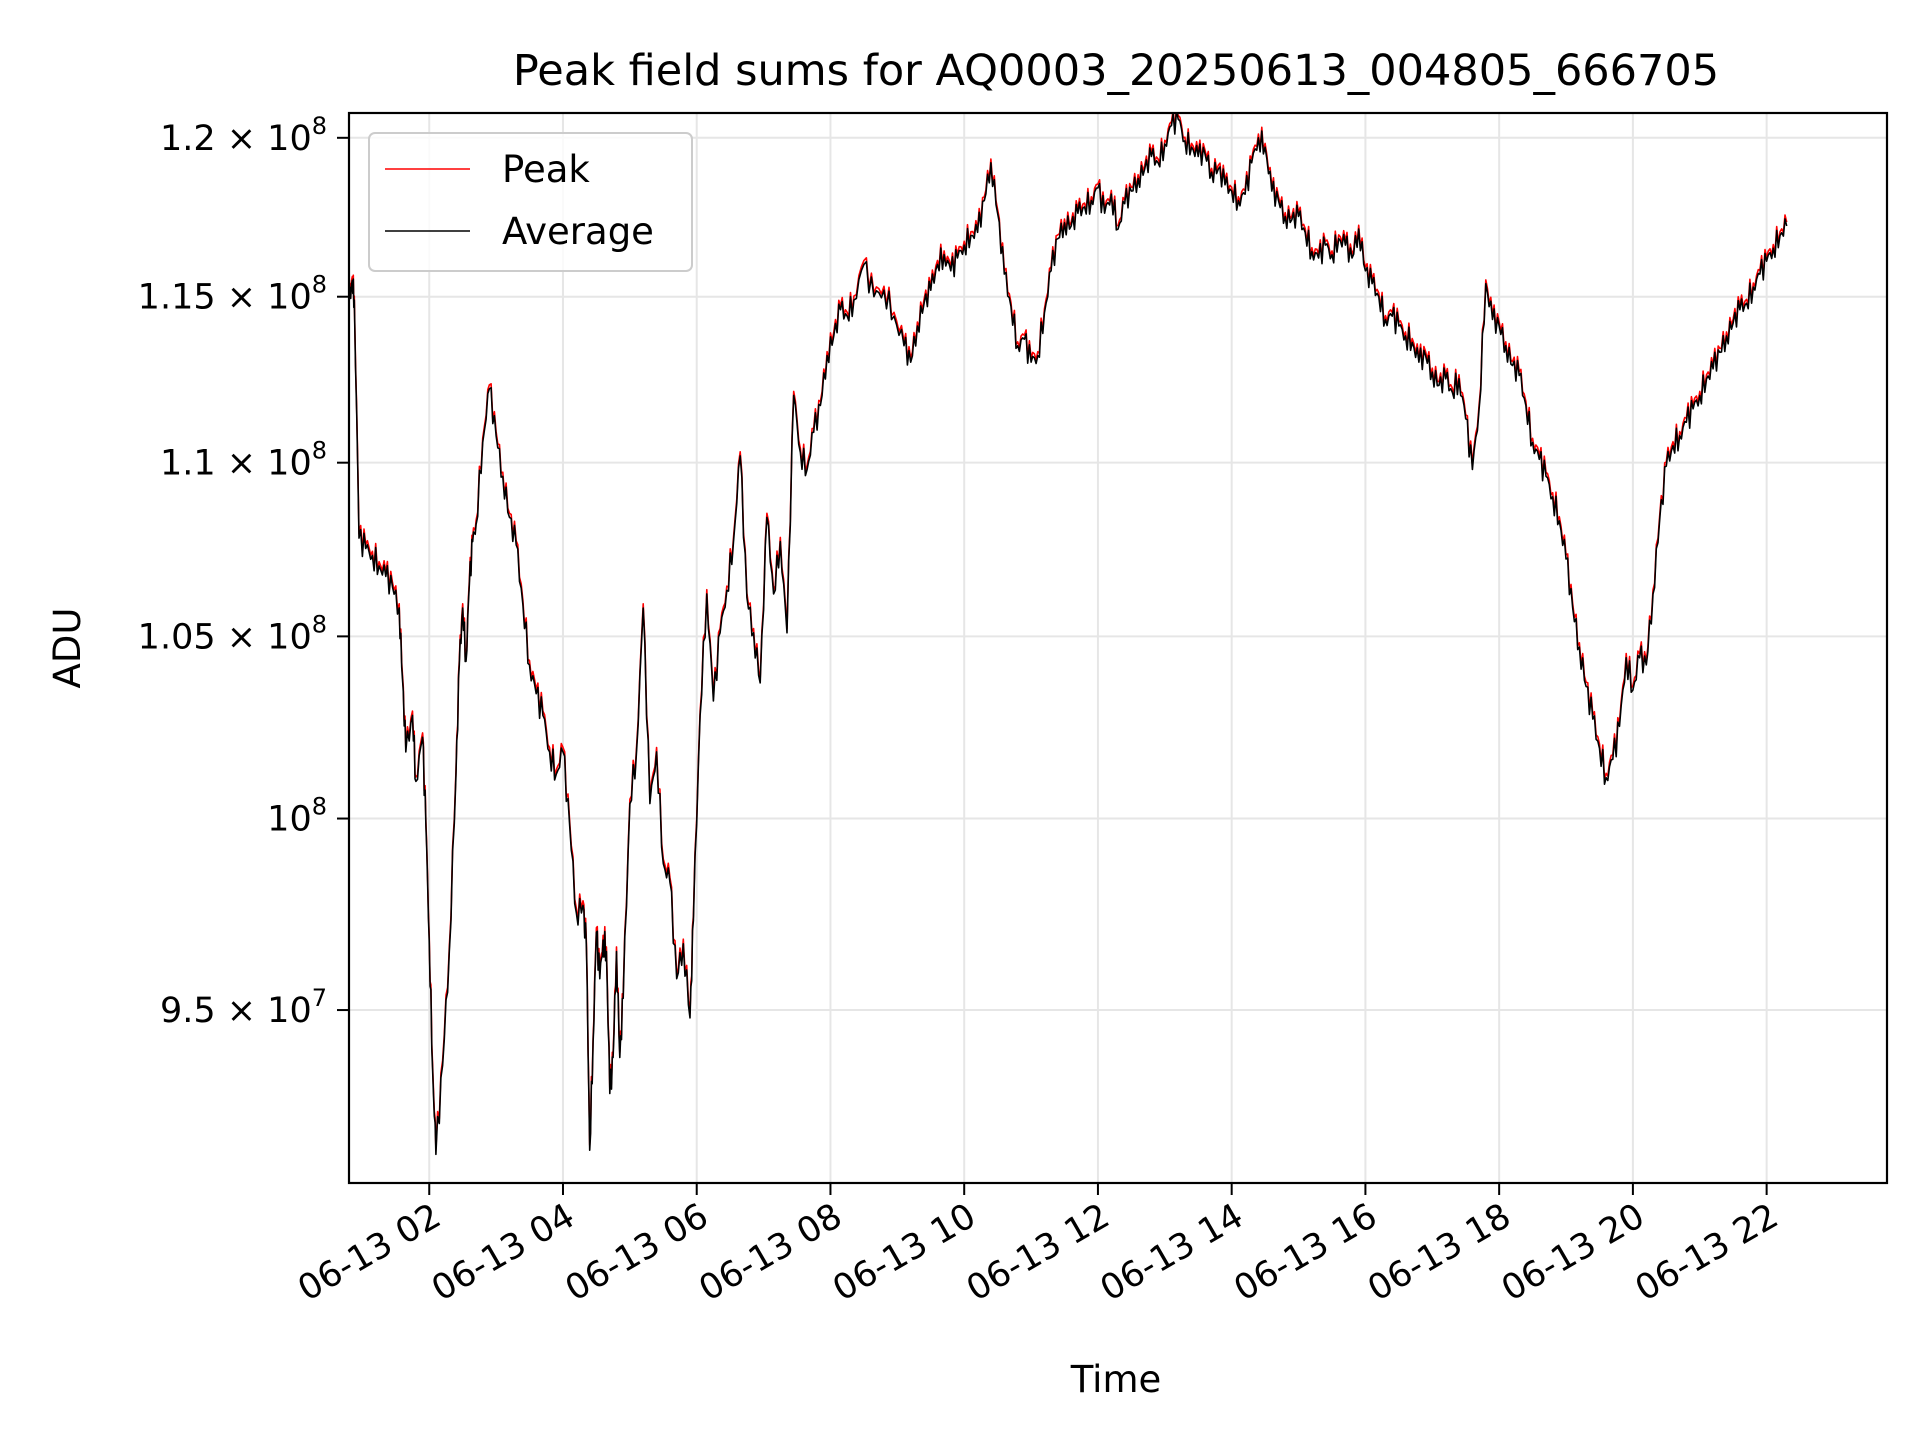 Image resolution: width=1920 pixels, height=1440 pixels. What do you see at coordinates (225, 637) in the screenshot?
I see `y-tick-base: 1.05 × 10` at bounding box center [225, 637].